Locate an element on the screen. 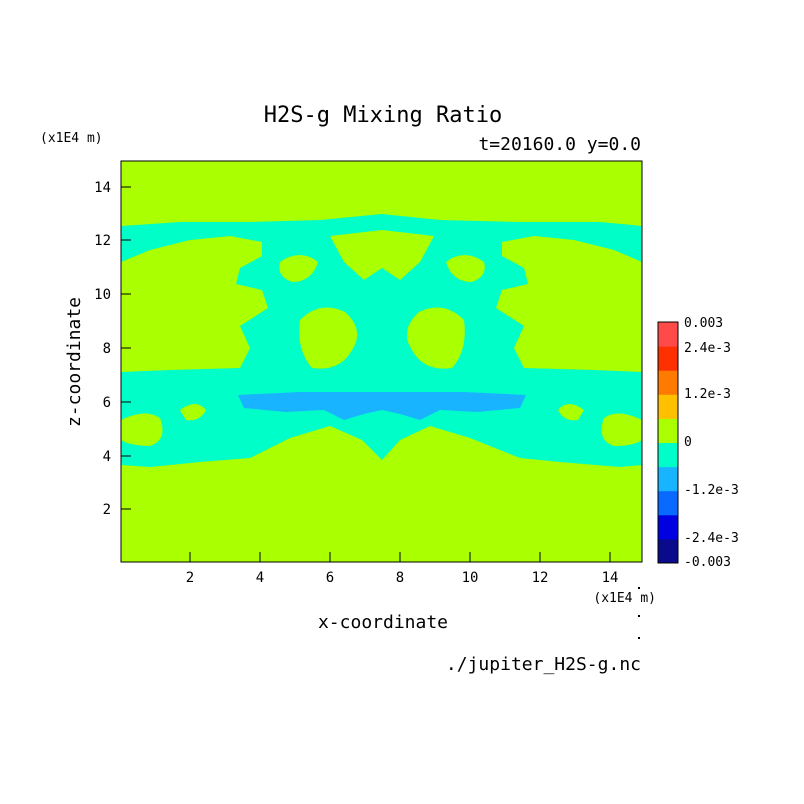 Image resolution: width=804 pixels, height=804 pixels. x-axis-unit: (x1E4 m) is located at coordinates (624, 598).